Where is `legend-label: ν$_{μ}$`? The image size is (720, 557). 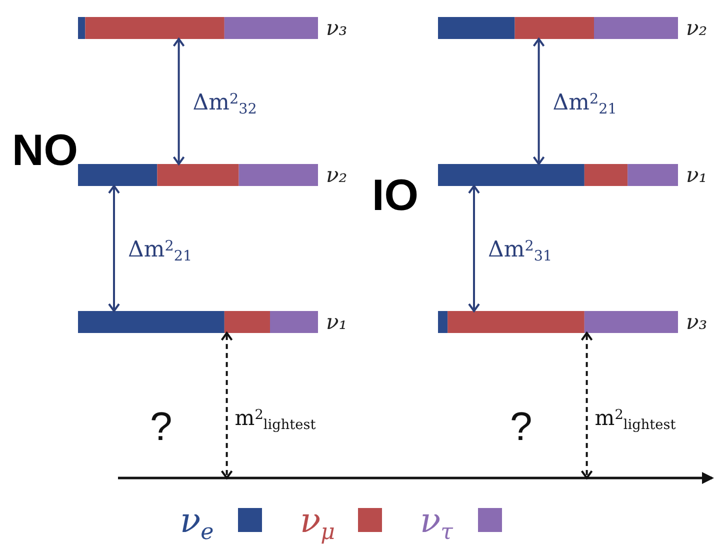
legend-label: ν$_{μ}$ is located at coordinates (318, 523).